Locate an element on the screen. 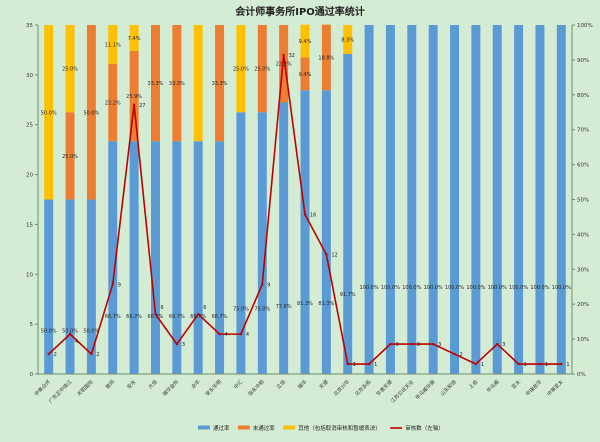  legend-label: 其他（包括取消审核和暂缓表决） is located at coordinates (339, 428).